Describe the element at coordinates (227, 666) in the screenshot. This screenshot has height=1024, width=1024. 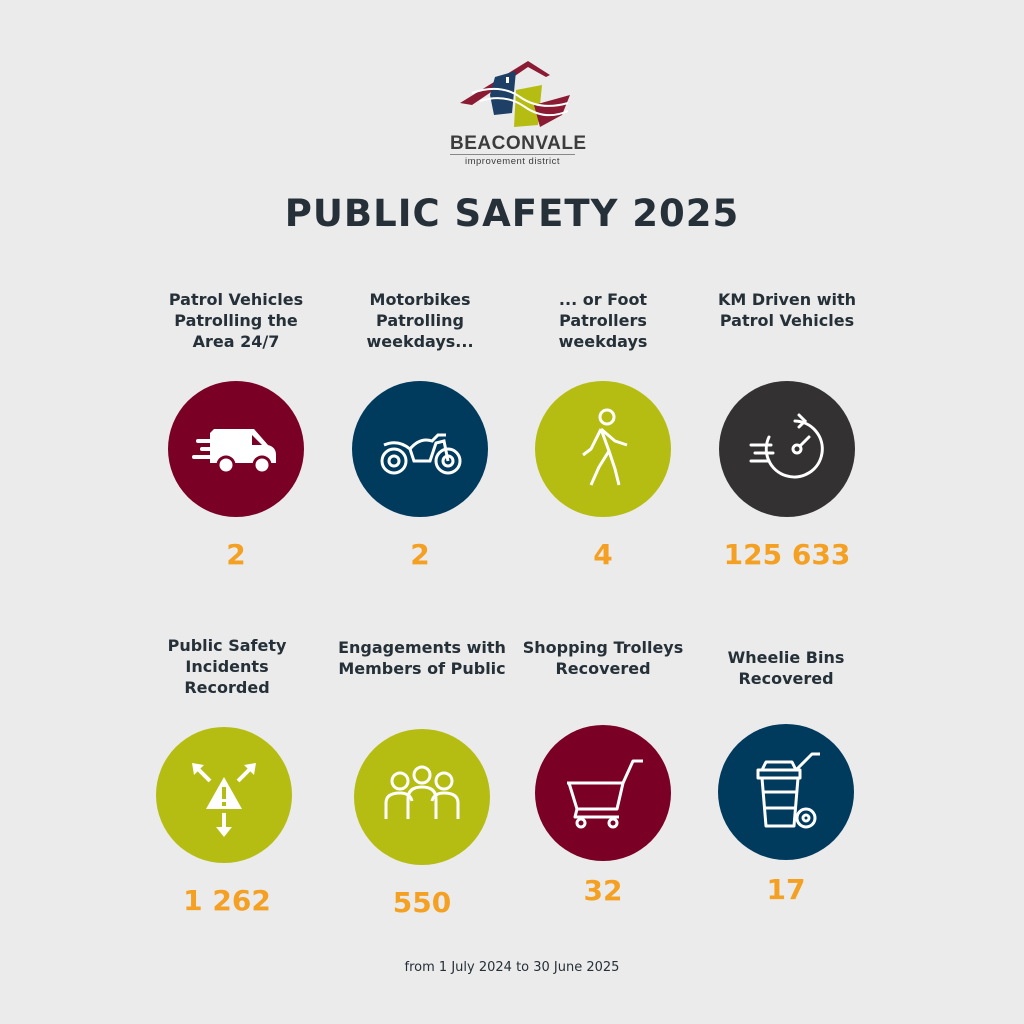
I see `stat-label: Public Safety Incidents Recorded` at that location.